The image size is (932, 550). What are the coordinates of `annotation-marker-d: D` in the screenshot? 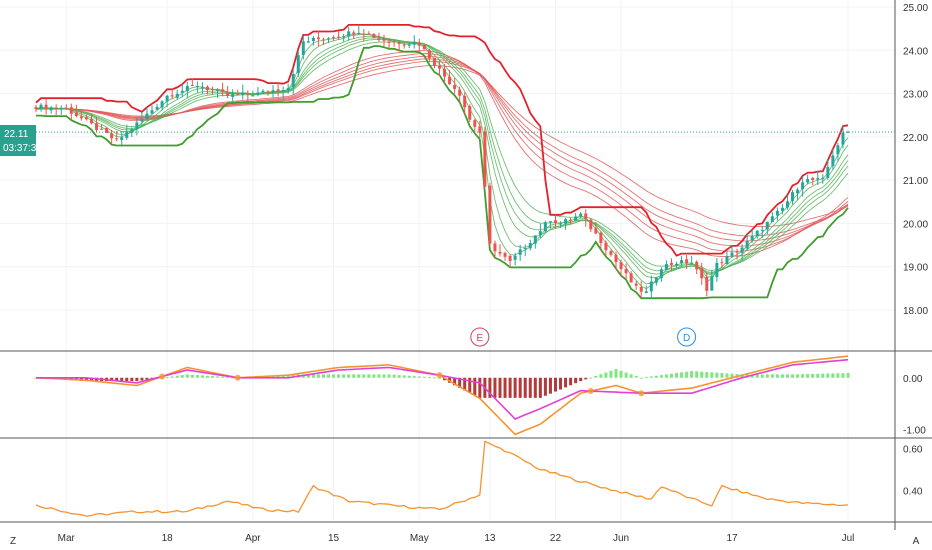 It's located at (687, 337).